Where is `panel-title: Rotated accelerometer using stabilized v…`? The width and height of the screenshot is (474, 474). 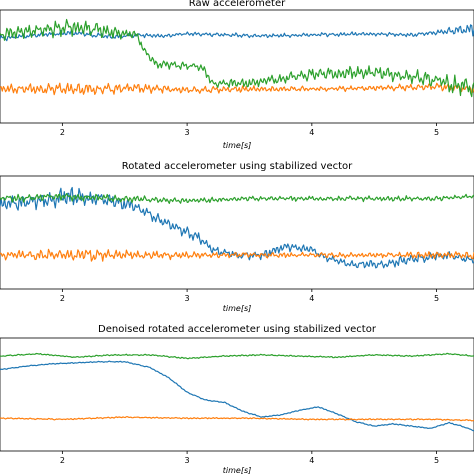
panel-title: Rotated accelerometer using stabilized v… is located at coordinates (237, 166).